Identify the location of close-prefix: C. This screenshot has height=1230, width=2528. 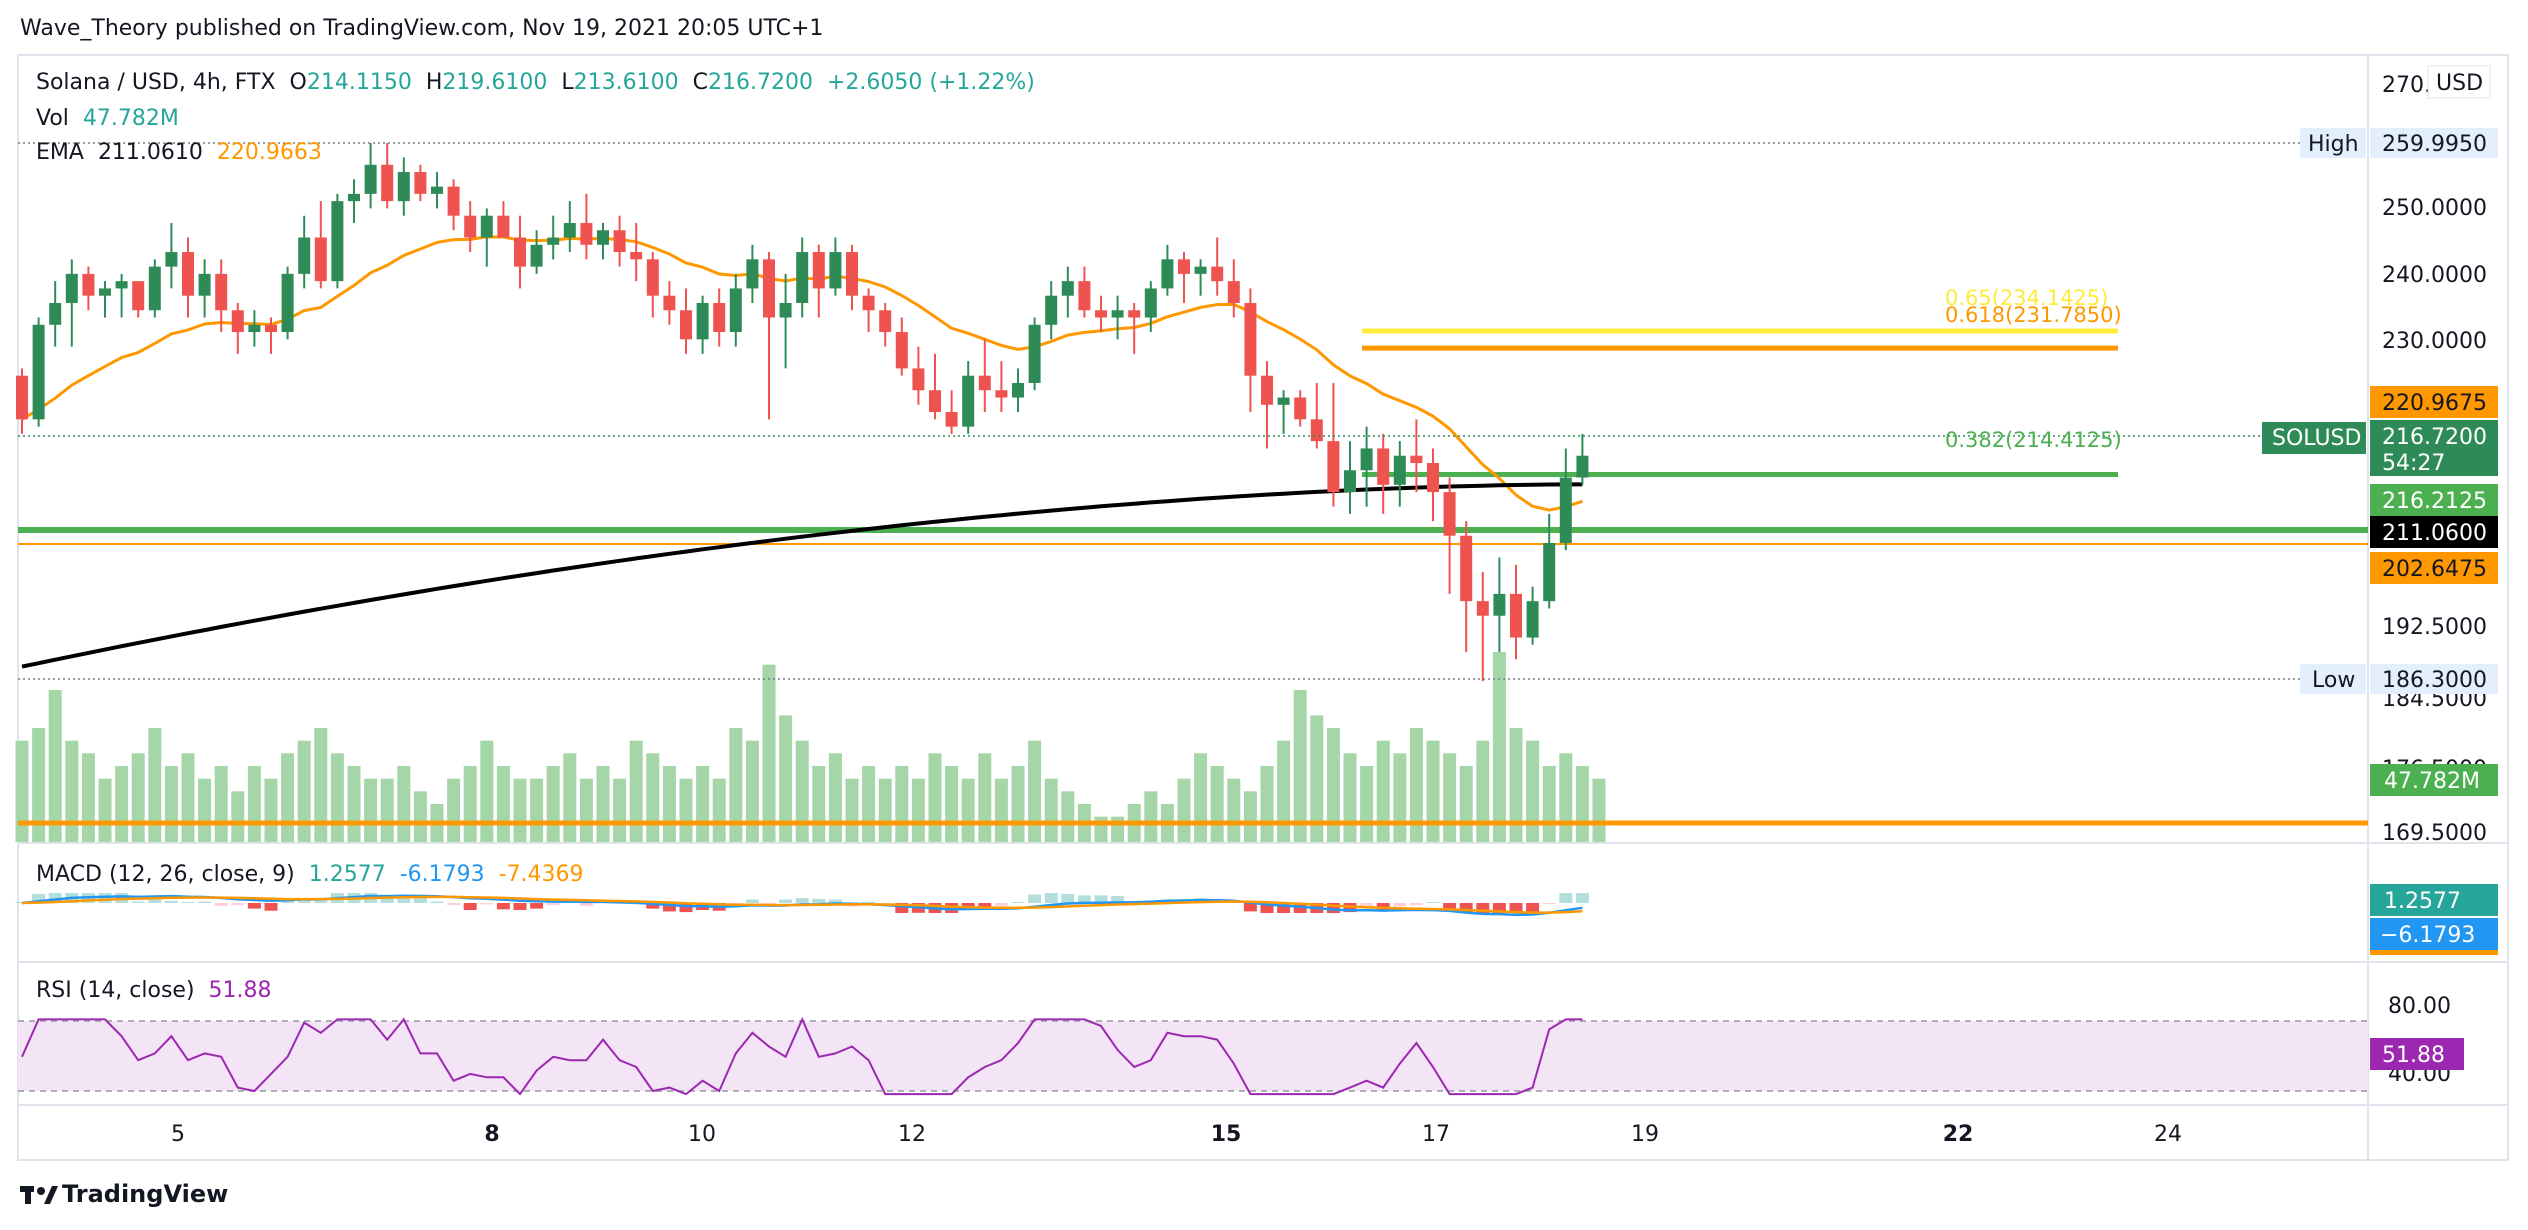
(700, 82).